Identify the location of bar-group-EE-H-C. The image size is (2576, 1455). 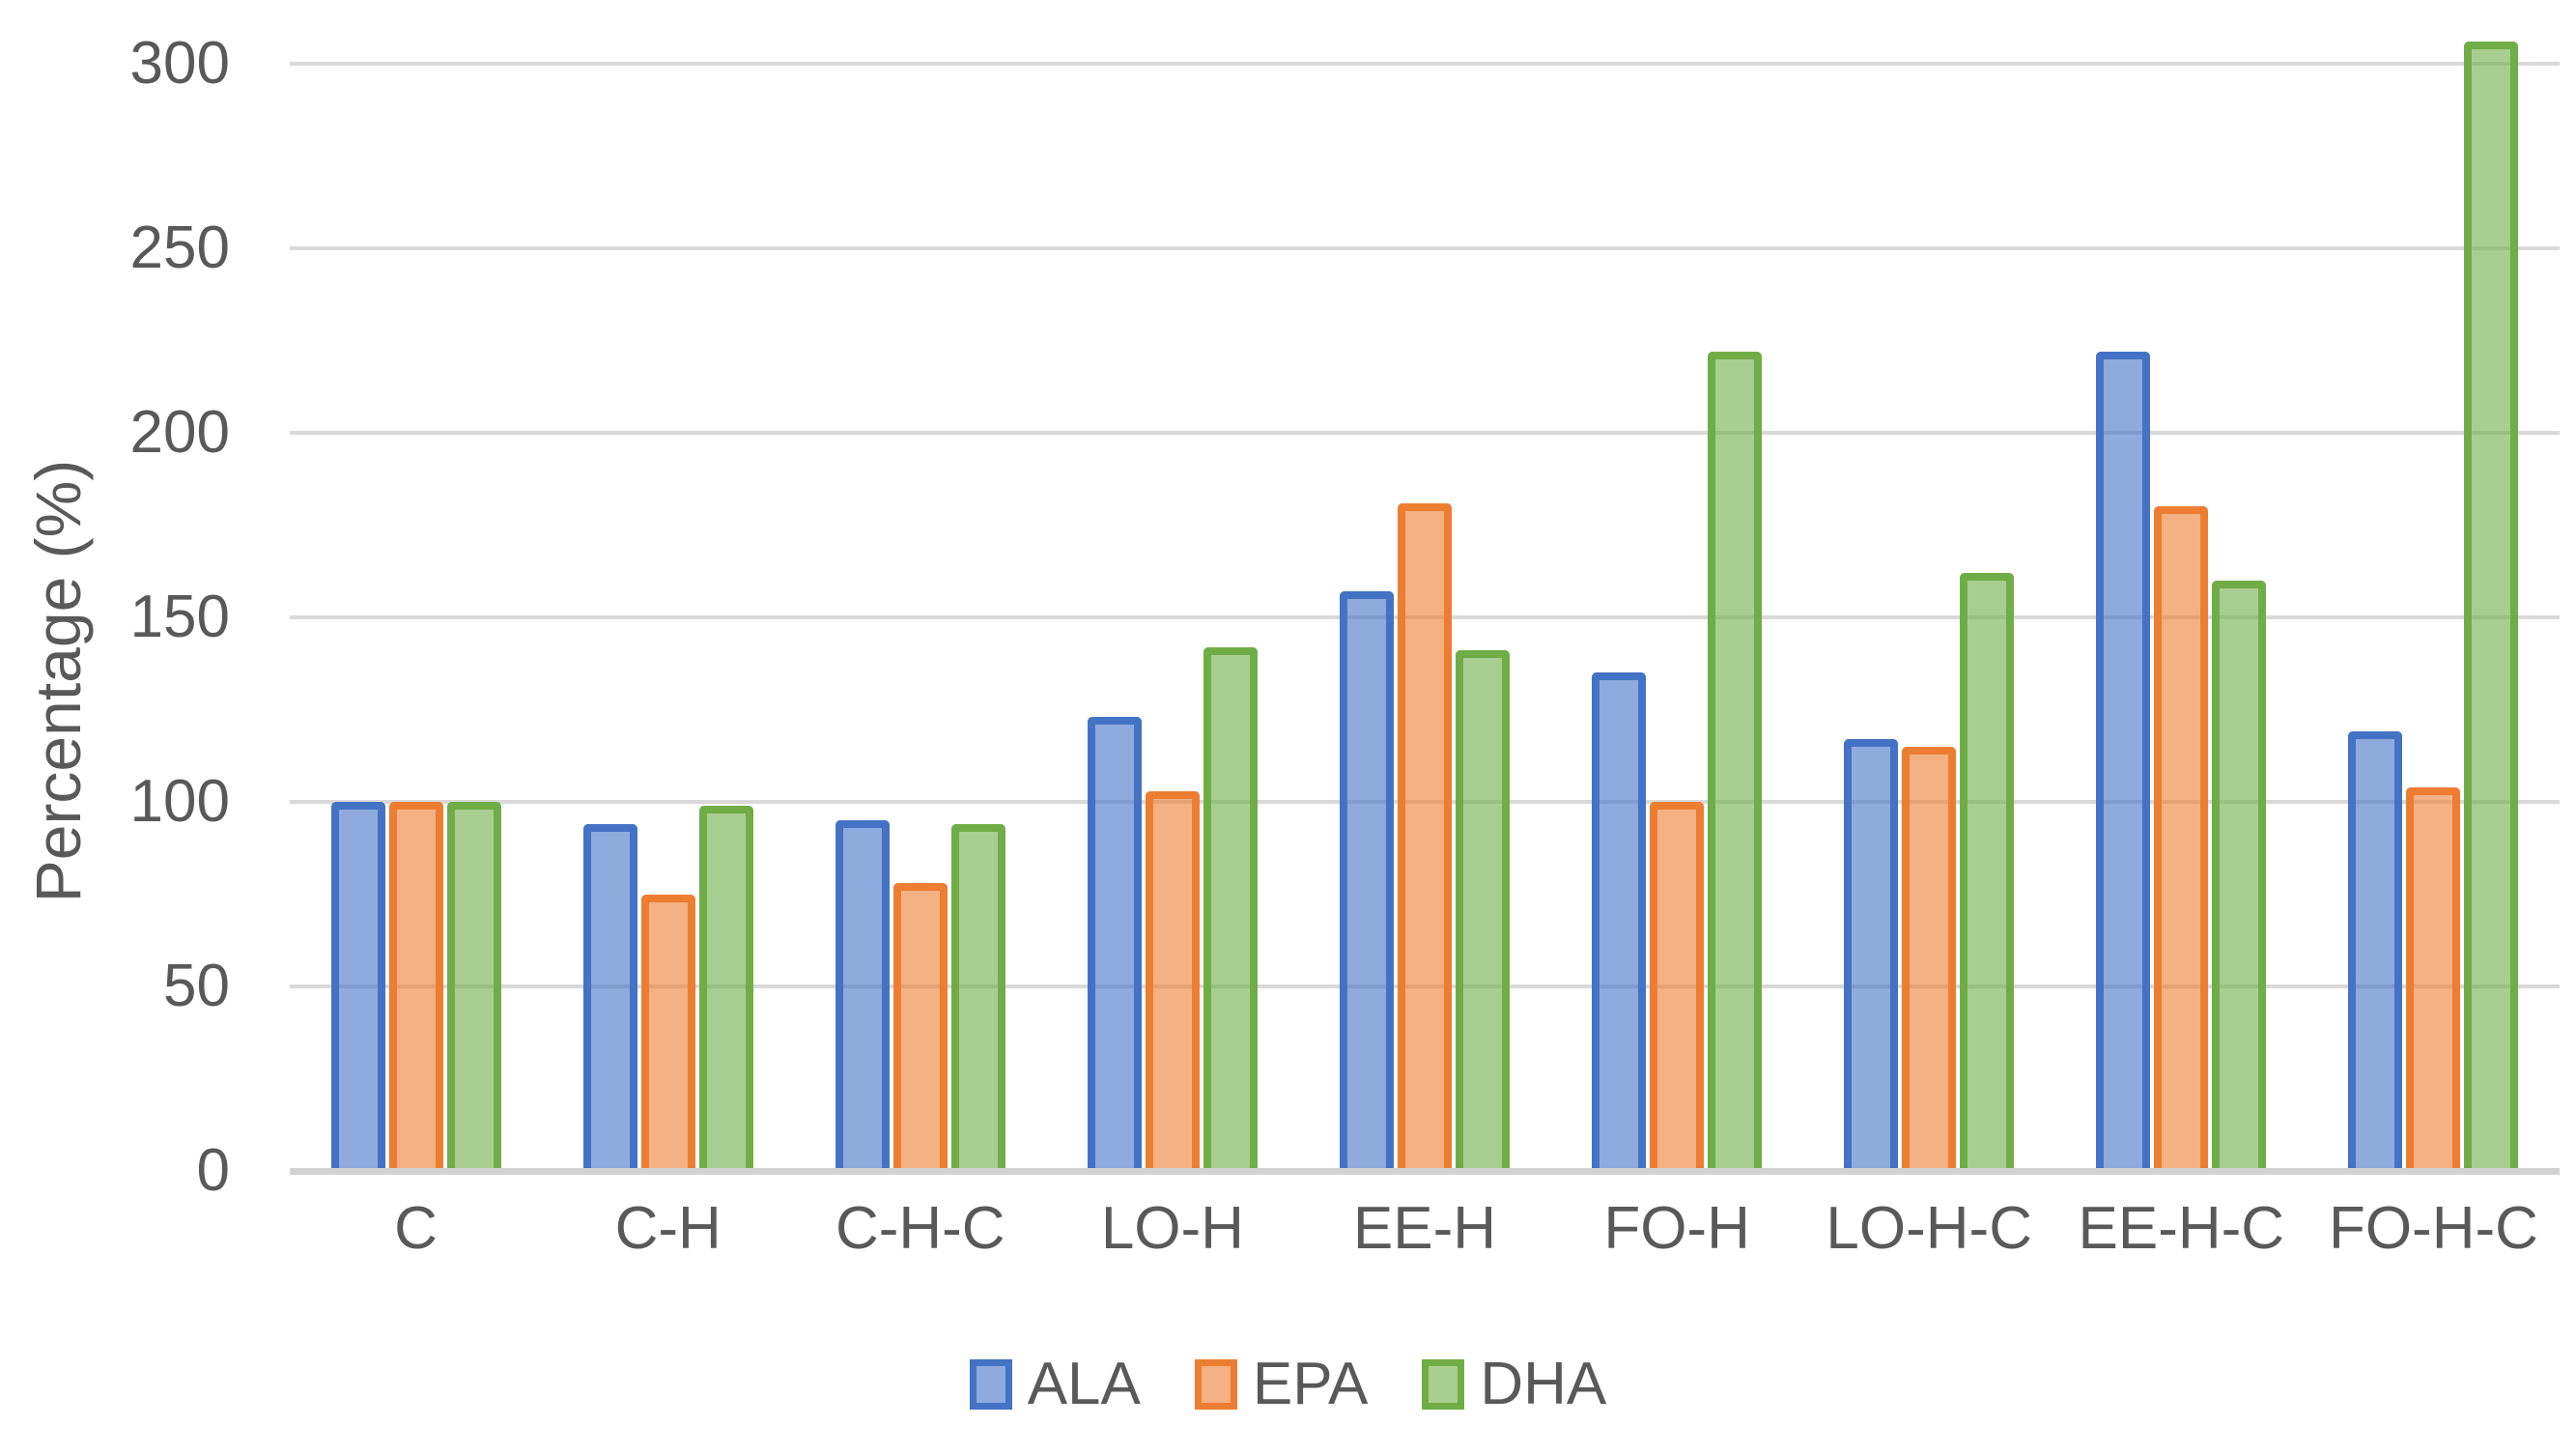
(2181, 618).